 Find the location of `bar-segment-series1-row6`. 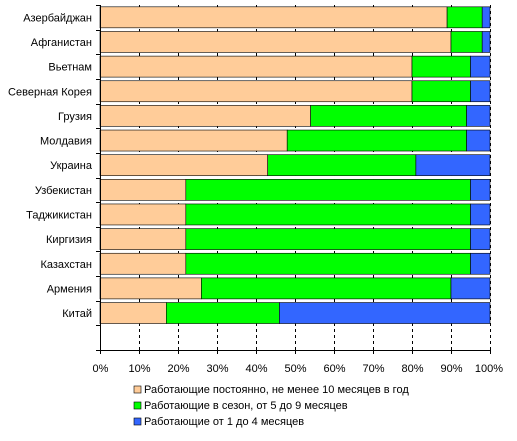

bar-segment-series1-row6 is located at coordinates (193, 140).